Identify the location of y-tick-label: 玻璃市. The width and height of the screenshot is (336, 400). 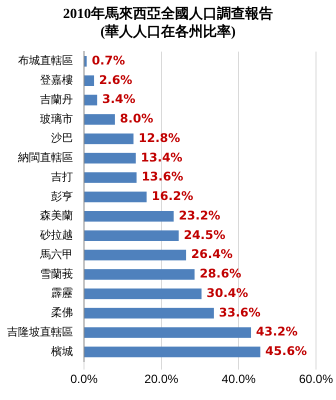
(56, 119).